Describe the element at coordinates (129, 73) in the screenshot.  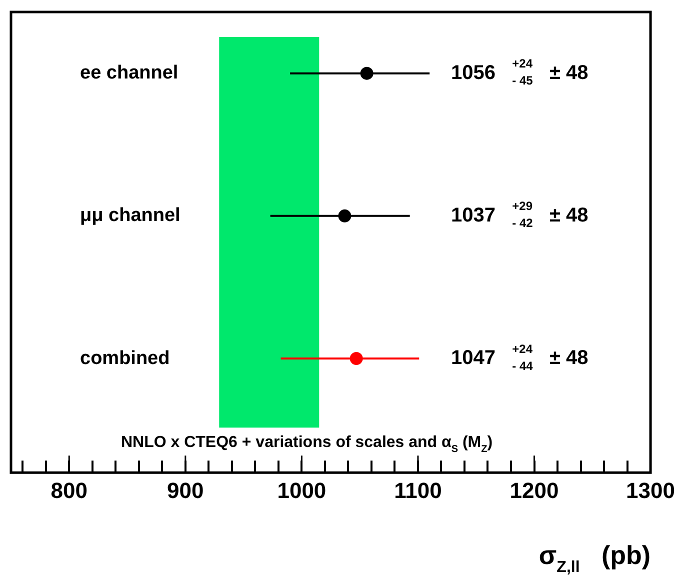
I see `y-tick-label: ee channel` at that location.